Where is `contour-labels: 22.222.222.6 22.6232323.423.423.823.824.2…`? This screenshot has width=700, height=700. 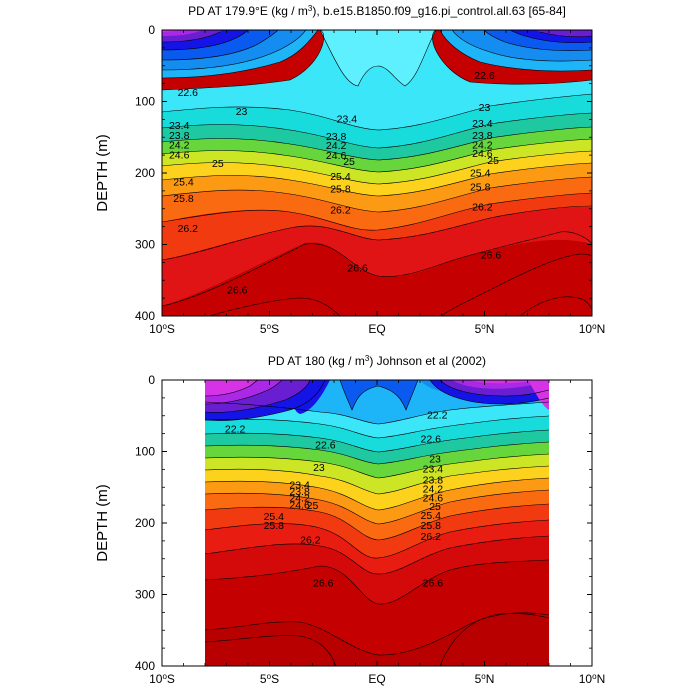
contour-labels: 22.222.222.6 22.6232323.423.423.823.824.2… is located at coordinates (336, 499).